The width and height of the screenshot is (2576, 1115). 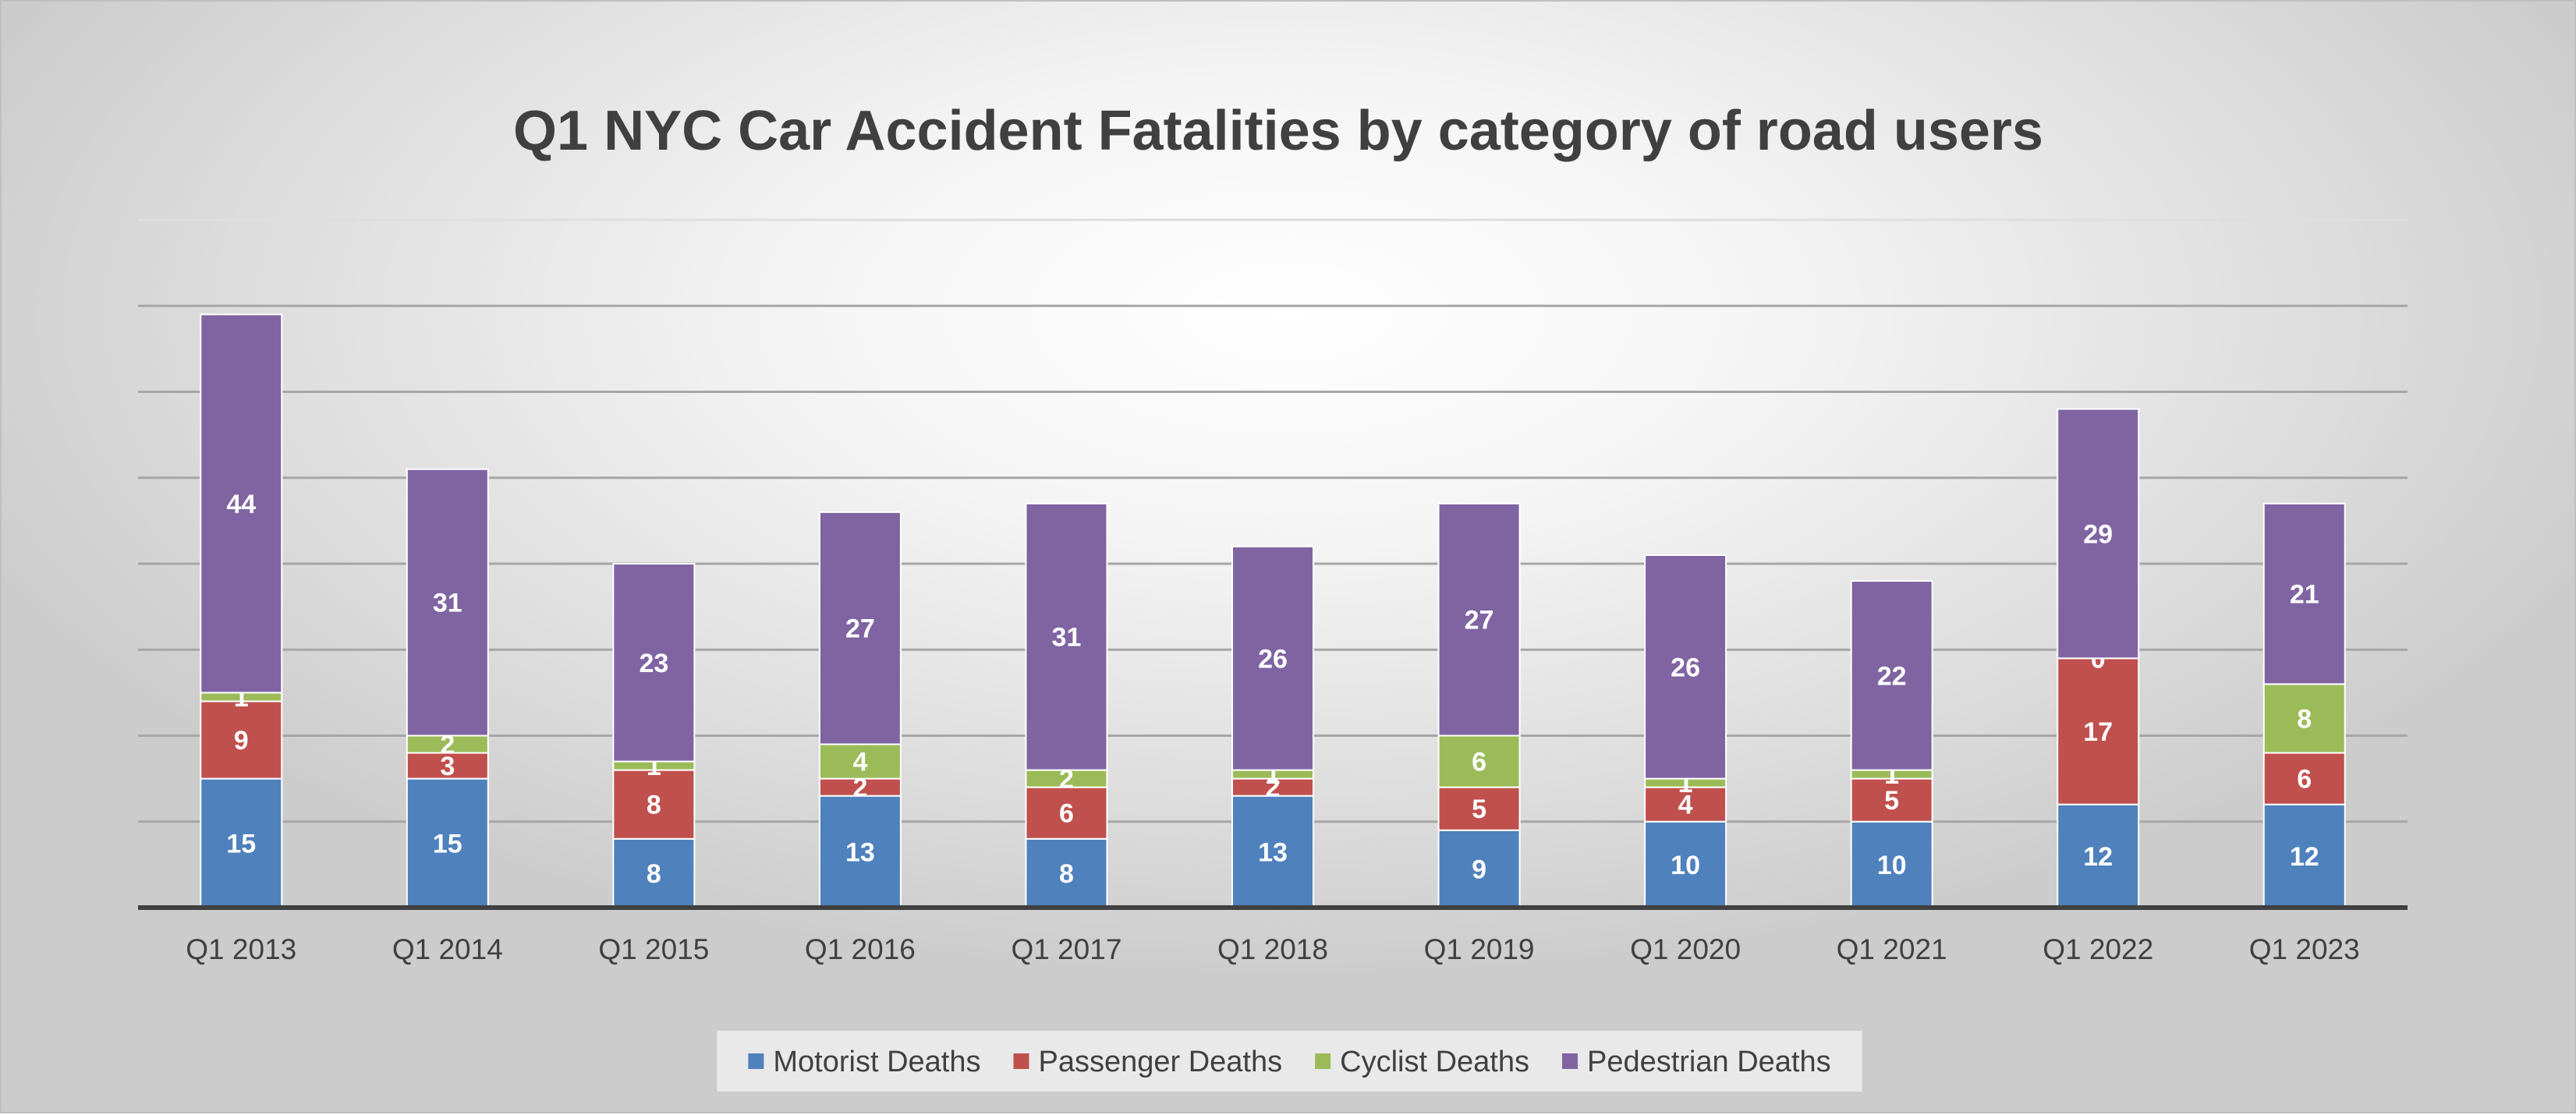 I want to click on x-tick-label: Q1 2019, so click(x=1479, y=949).